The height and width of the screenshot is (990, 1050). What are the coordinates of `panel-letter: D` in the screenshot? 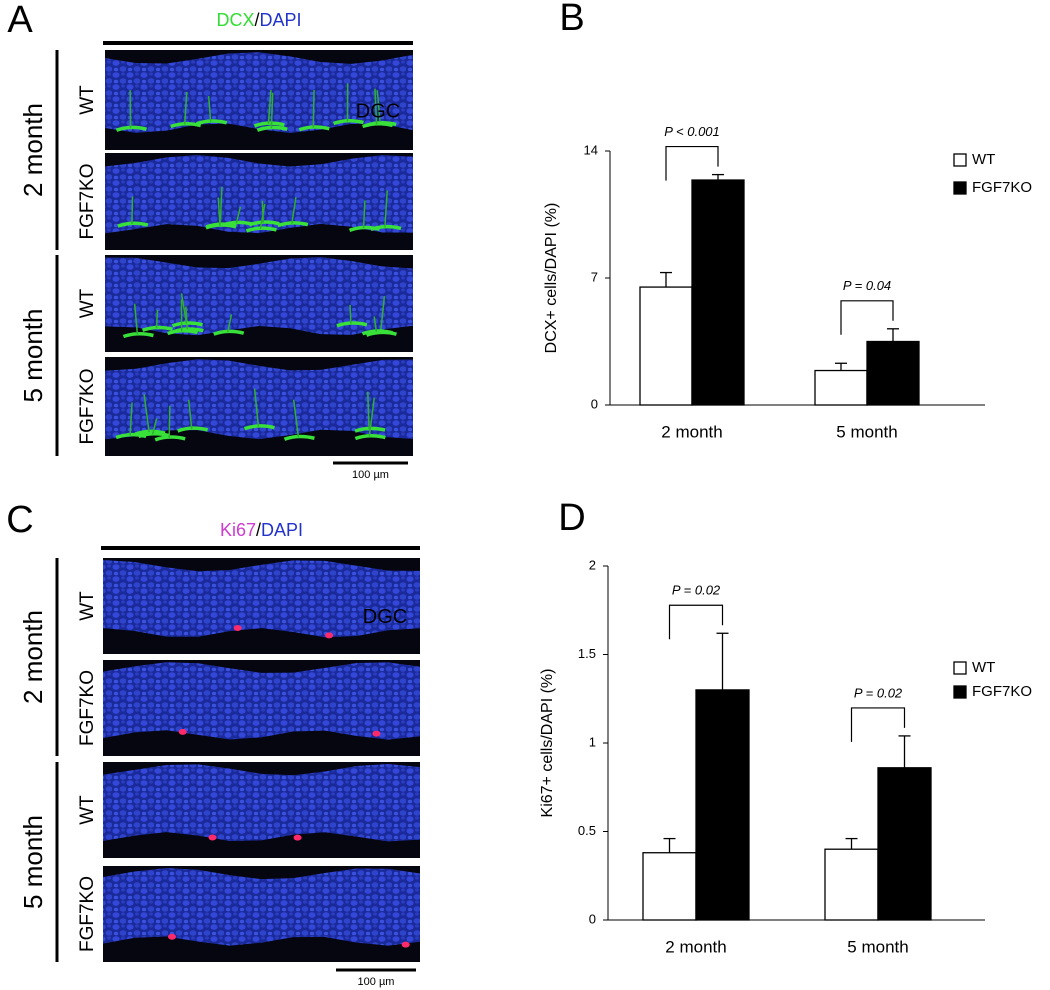 It's located at (571, 518).